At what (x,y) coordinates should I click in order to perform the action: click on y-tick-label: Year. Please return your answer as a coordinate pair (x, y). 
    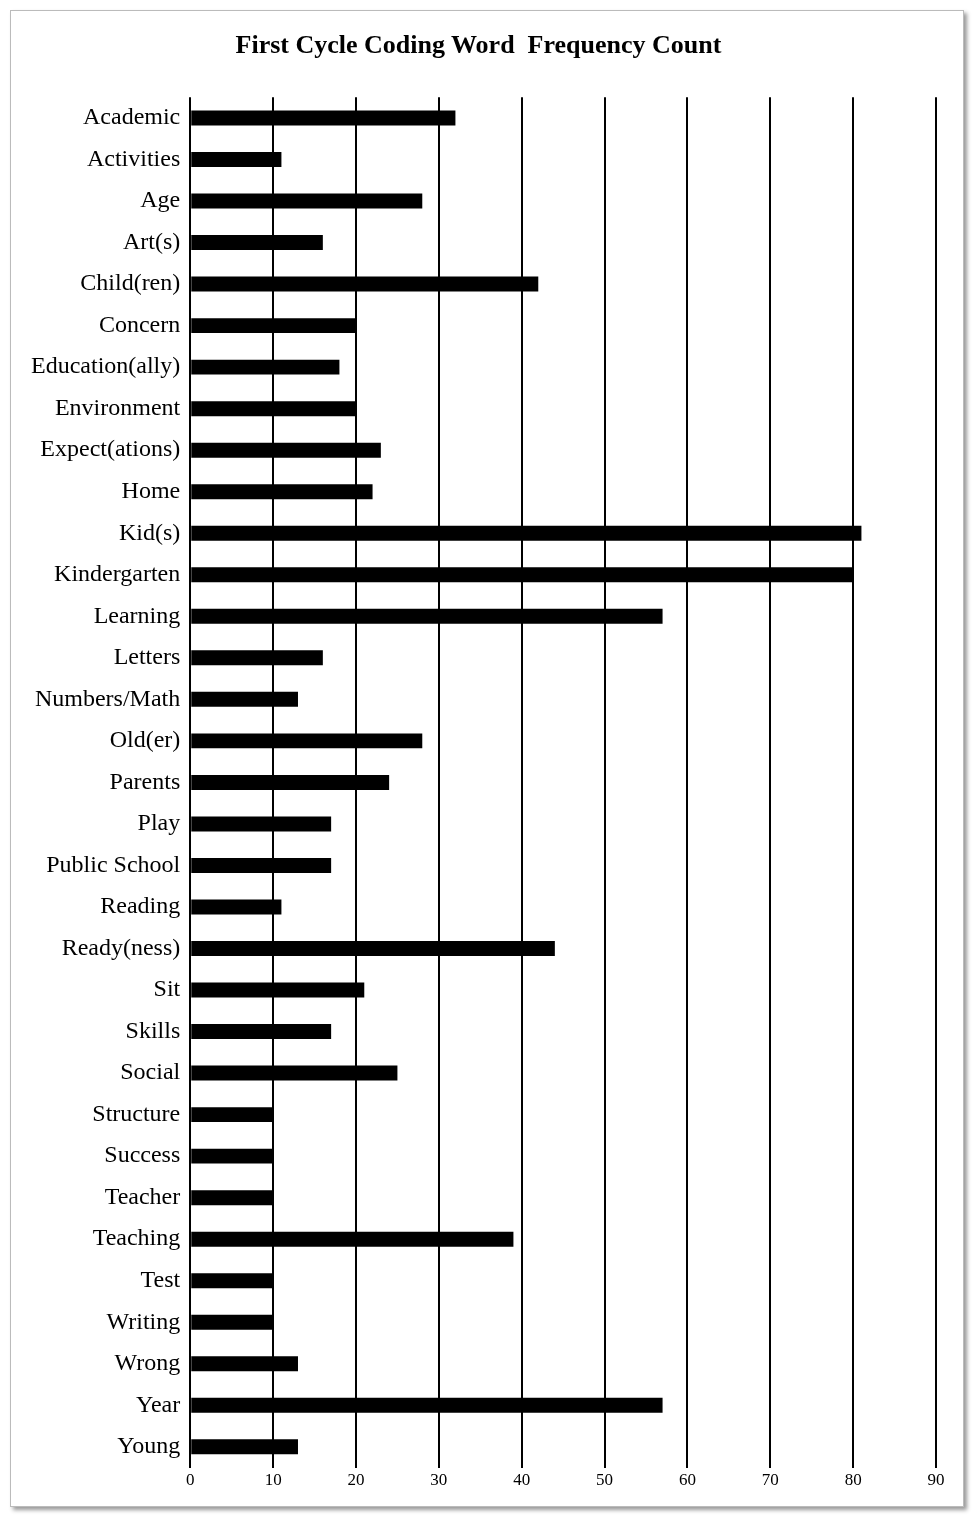
    Looking at the image, I should click on (158, 1403).